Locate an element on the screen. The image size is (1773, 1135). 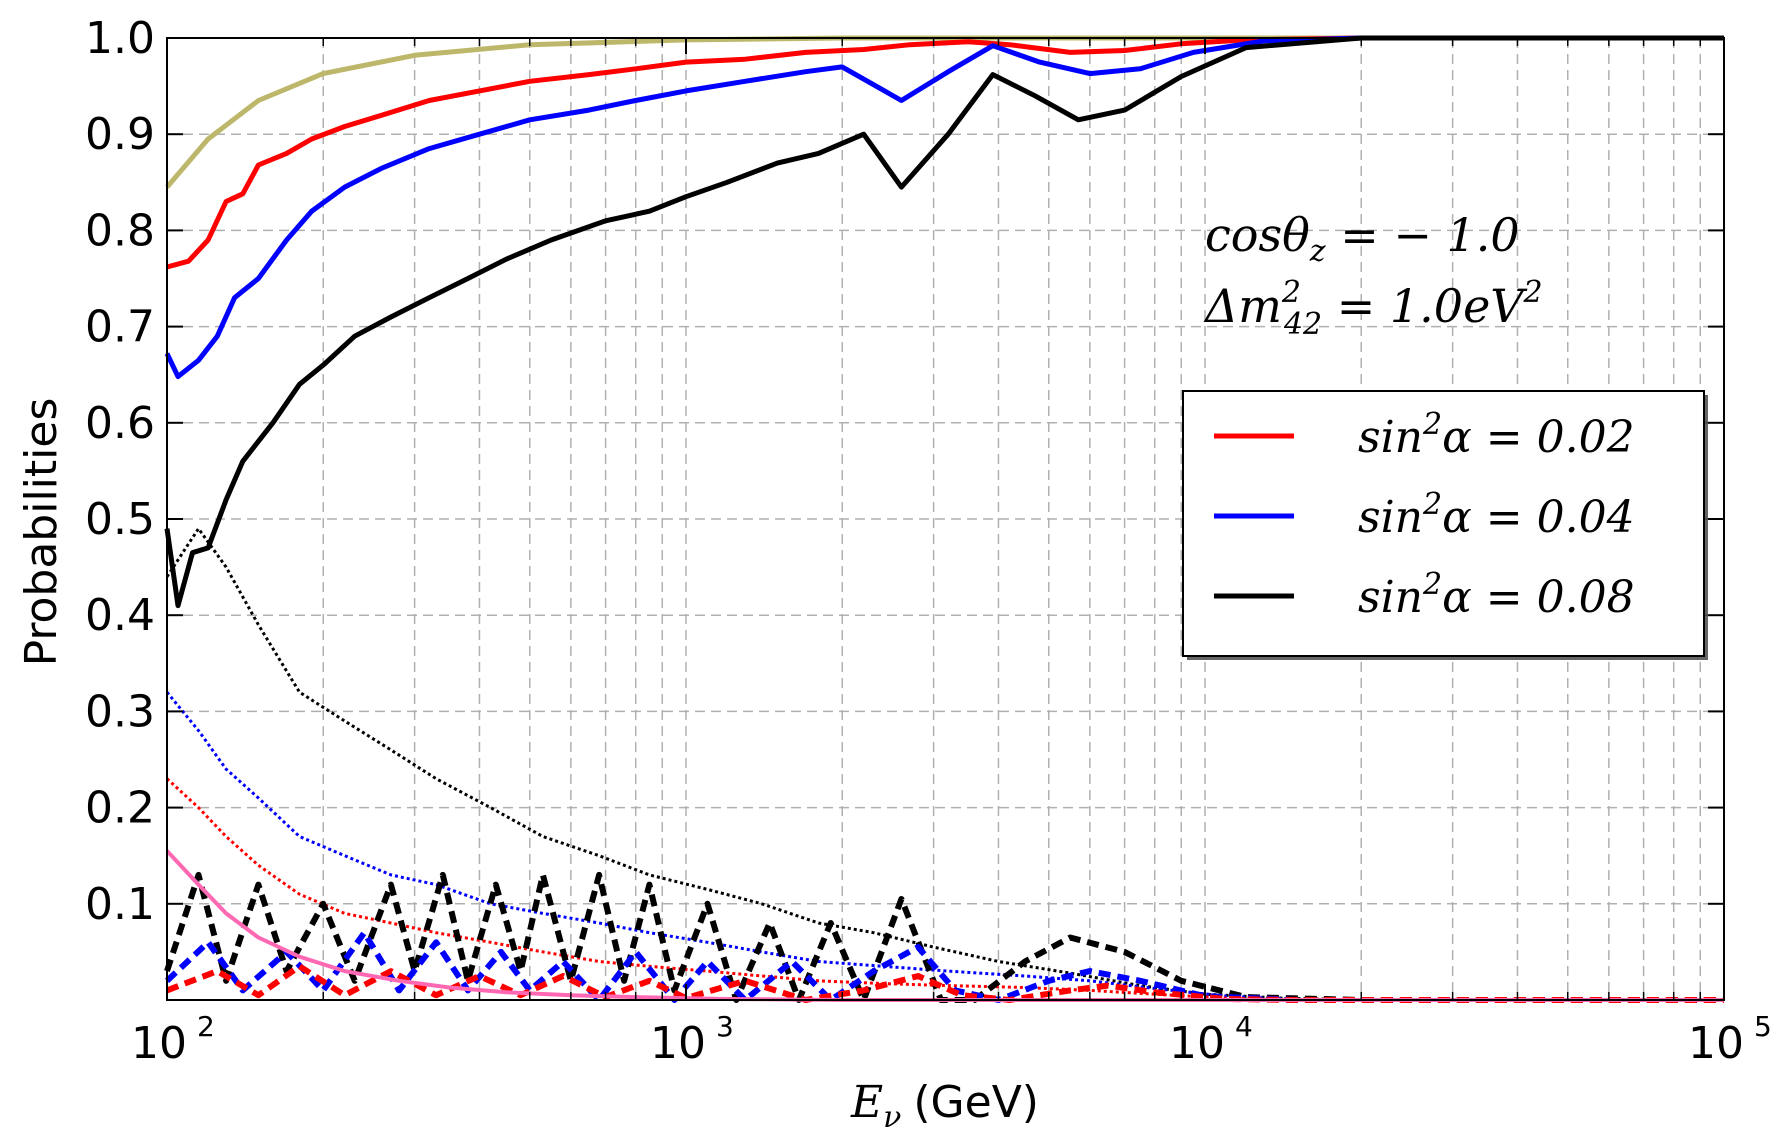
x-axis-unit: (GeV) is located at coordinates (976, 1102).